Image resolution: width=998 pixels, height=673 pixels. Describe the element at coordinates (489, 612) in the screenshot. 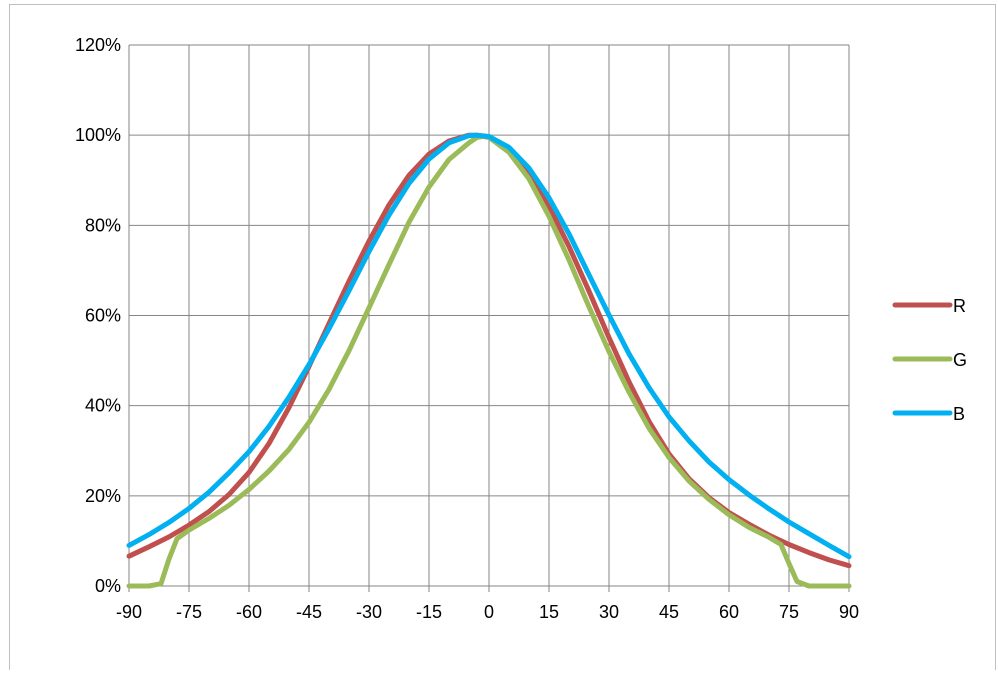

I see `x-tick-label: 0` at that location.